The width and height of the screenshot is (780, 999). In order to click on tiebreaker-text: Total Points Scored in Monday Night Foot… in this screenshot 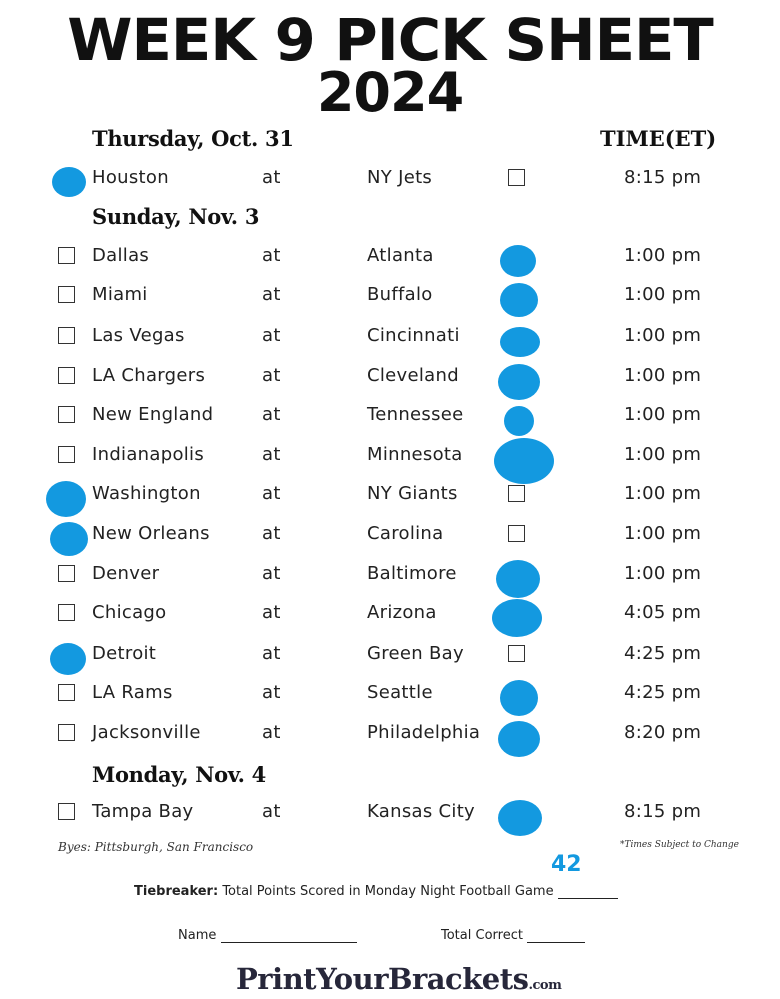, I will do `click(388, 891)`.